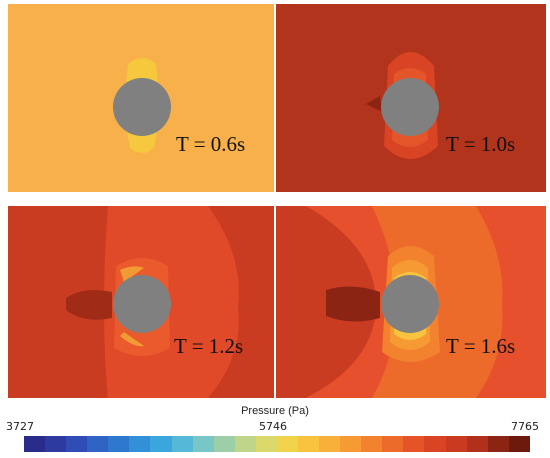 This screenshot has width=550, height=458. I want to click on time-label: T = 1.0s, so click(481, 144).